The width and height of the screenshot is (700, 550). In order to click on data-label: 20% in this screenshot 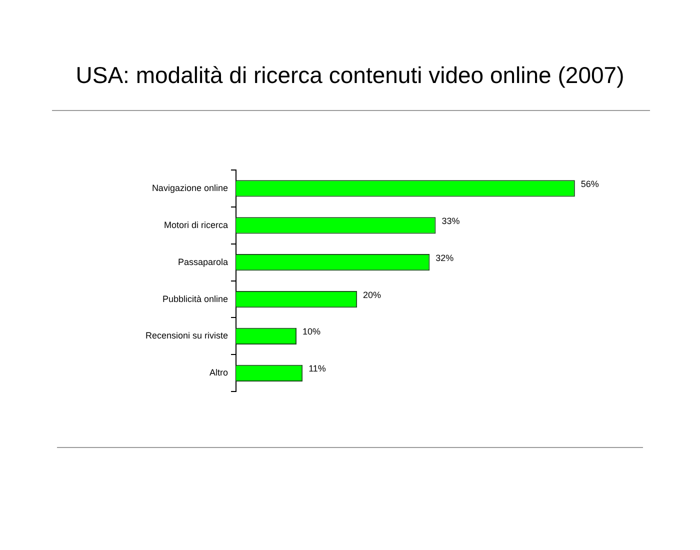, I will do `click(372, 295)`.